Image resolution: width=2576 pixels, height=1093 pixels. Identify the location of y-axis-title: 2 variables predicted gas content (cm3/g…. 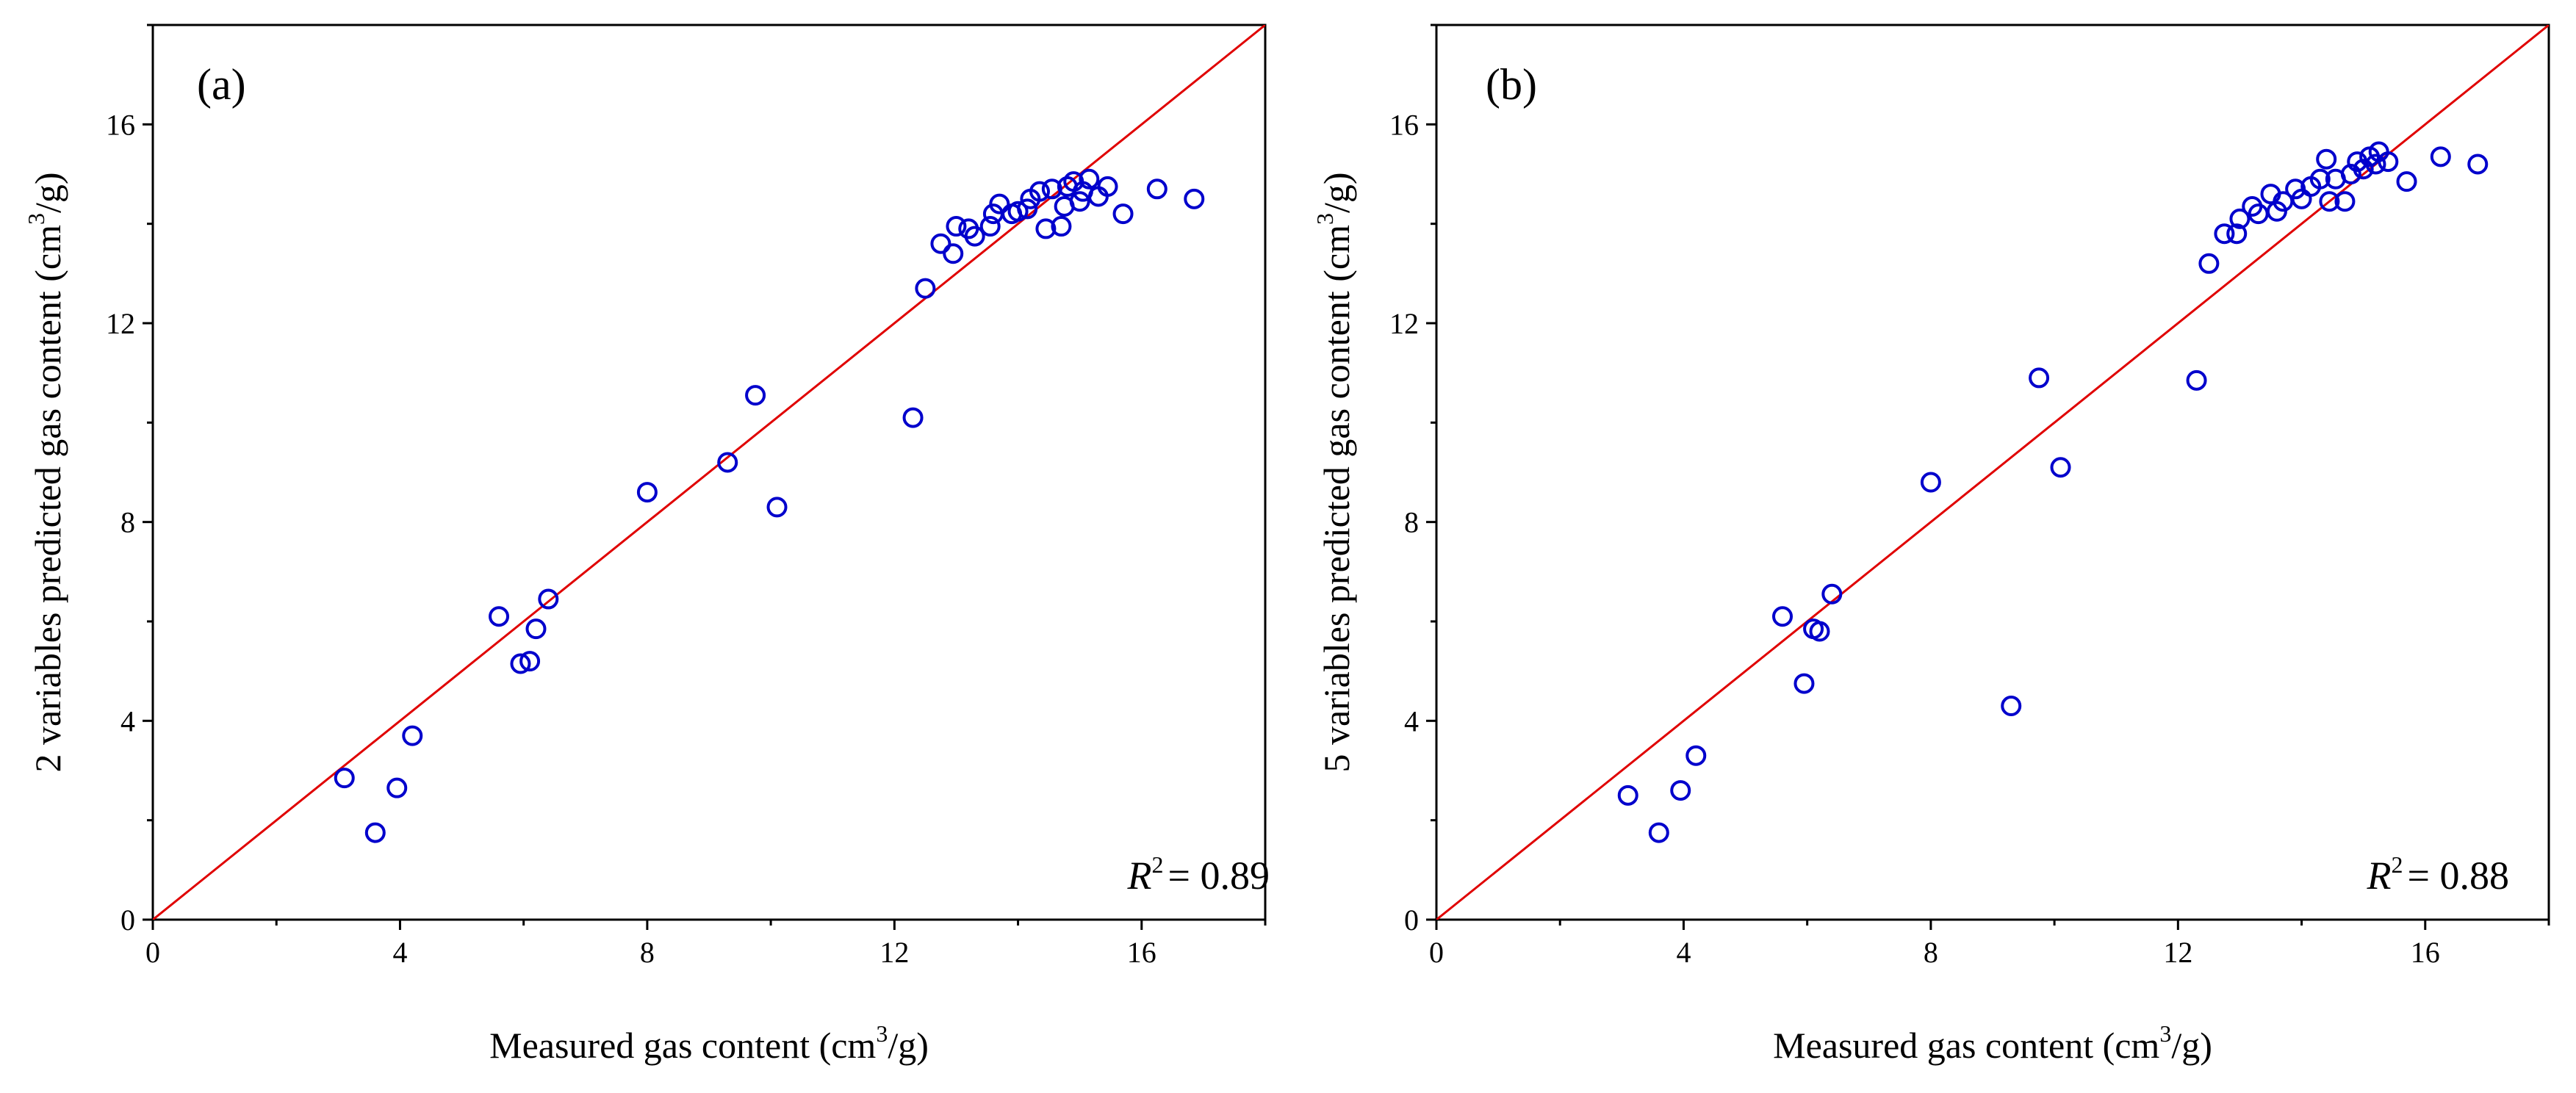
(45, 472).